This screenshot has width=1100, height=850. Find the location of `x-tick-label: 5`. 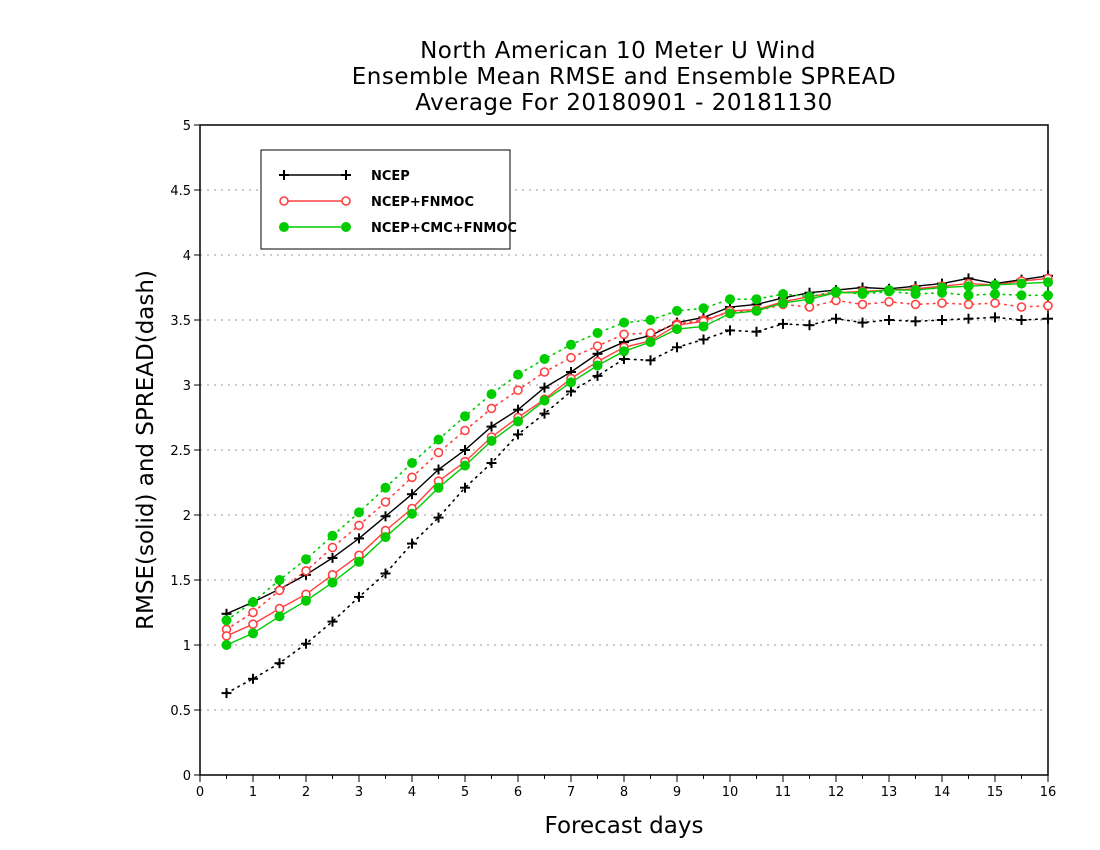

x-tick-label: 5 is located at coordinates (465, 792).